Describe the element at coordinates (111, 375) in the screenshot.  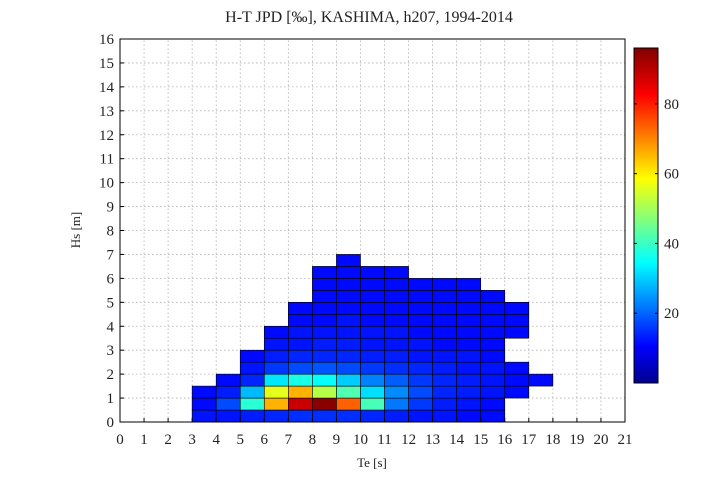
I see `y-tick-label: 2` at that location.